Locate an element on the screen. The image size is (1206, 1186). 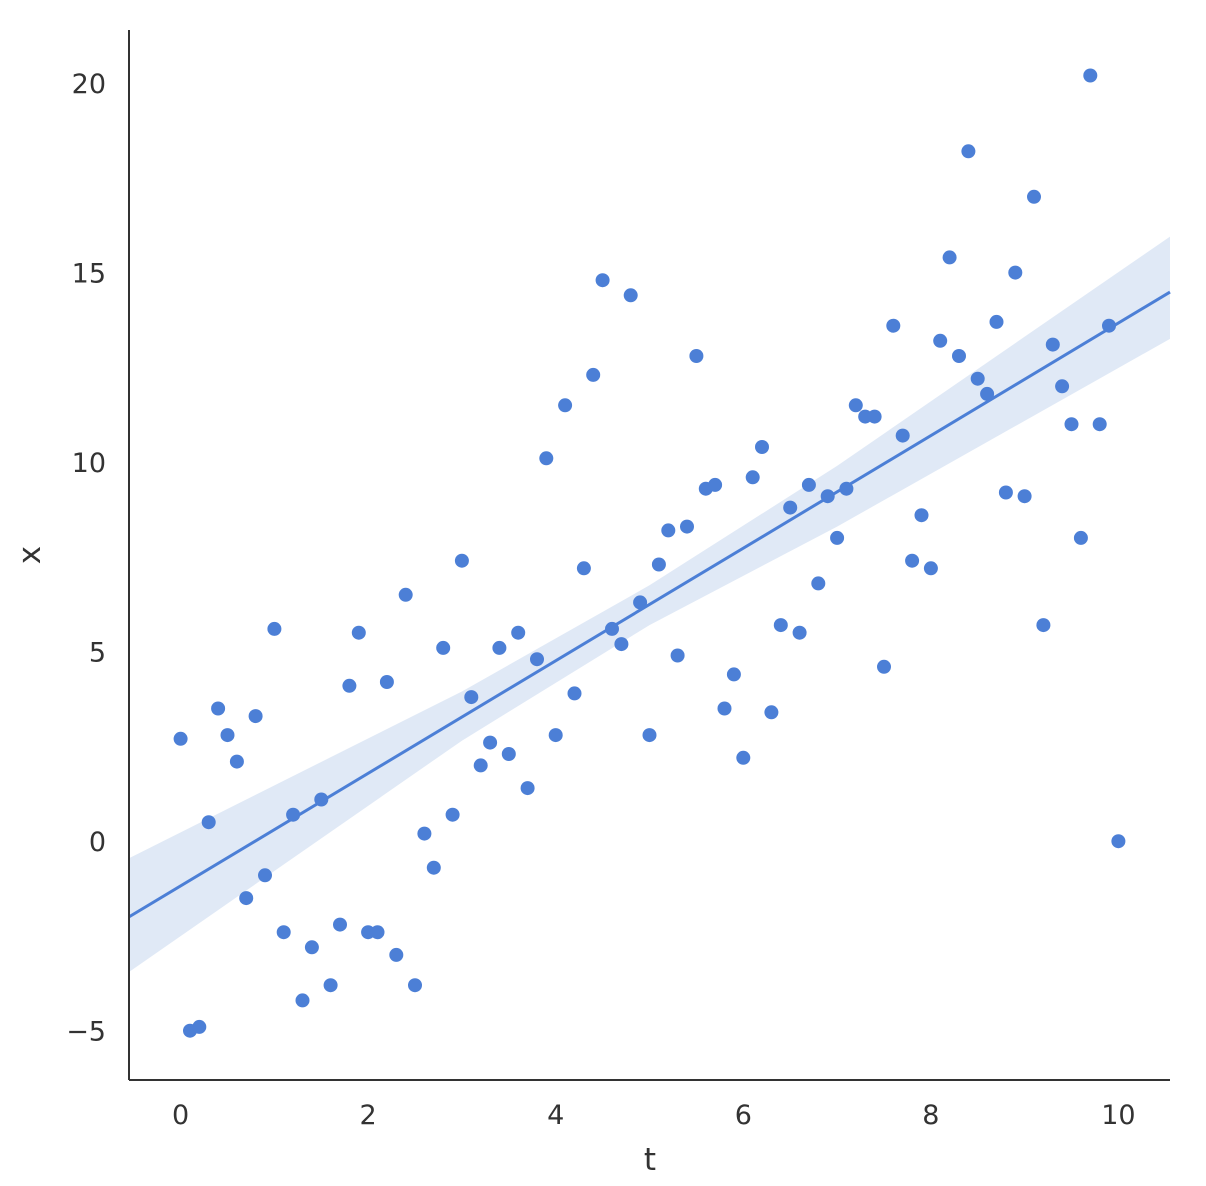
x-tick-labels: 0 2 4 6 8 10 is located at coordinates (654, 1115).